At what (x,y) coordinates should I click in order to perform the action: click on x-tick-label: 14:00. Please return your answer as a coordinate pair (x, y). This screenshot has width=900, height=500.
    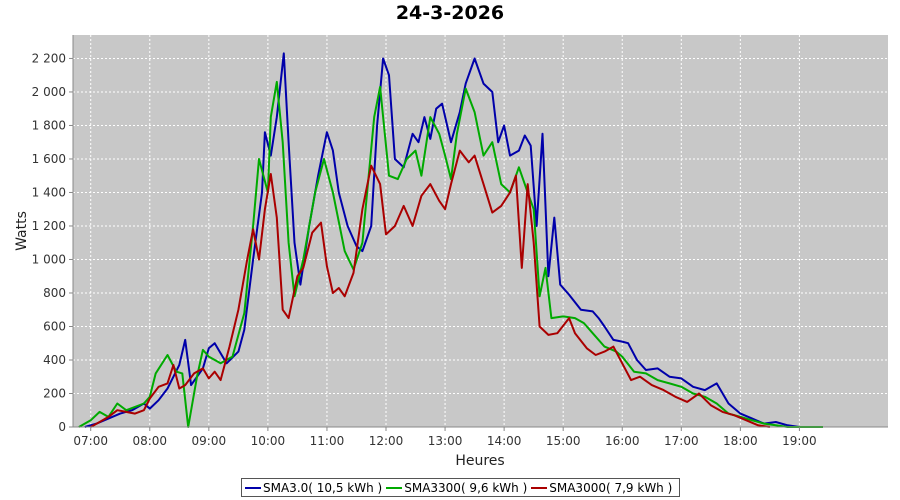
    Looking at the image, I should click on (504, 441).